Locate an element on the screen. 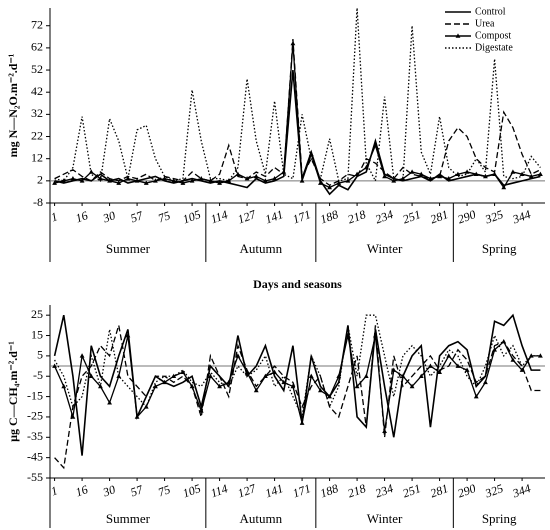  x-tick-label: 57 is located at coordinates (137, 217).